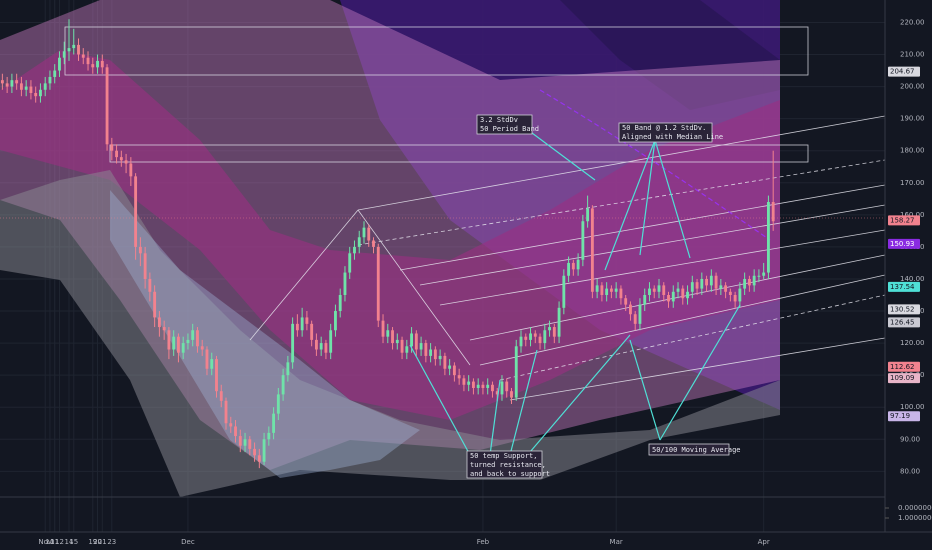  Describe the element at coordinates (45, 542) in the screenshot. I see `x-tick-label: Nov` at that location.